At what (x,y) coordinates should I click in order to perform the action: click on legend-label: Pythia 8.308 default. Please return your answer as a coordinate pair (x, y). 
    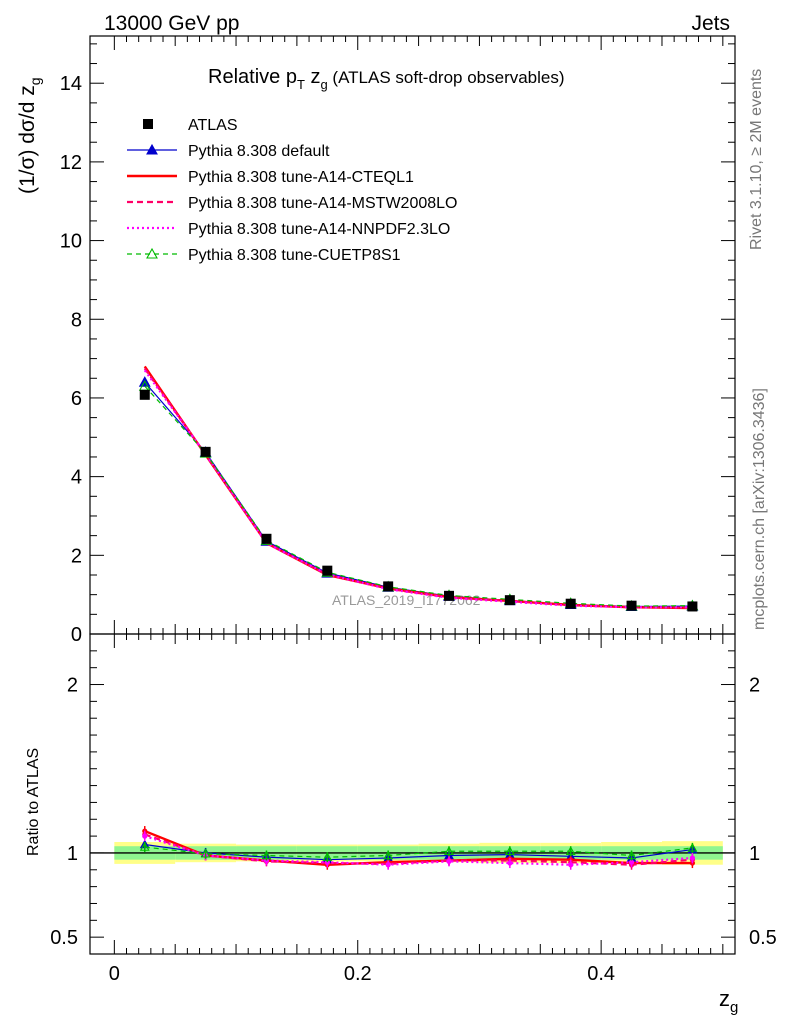
    Looking at the image, I should click on (259, 151).